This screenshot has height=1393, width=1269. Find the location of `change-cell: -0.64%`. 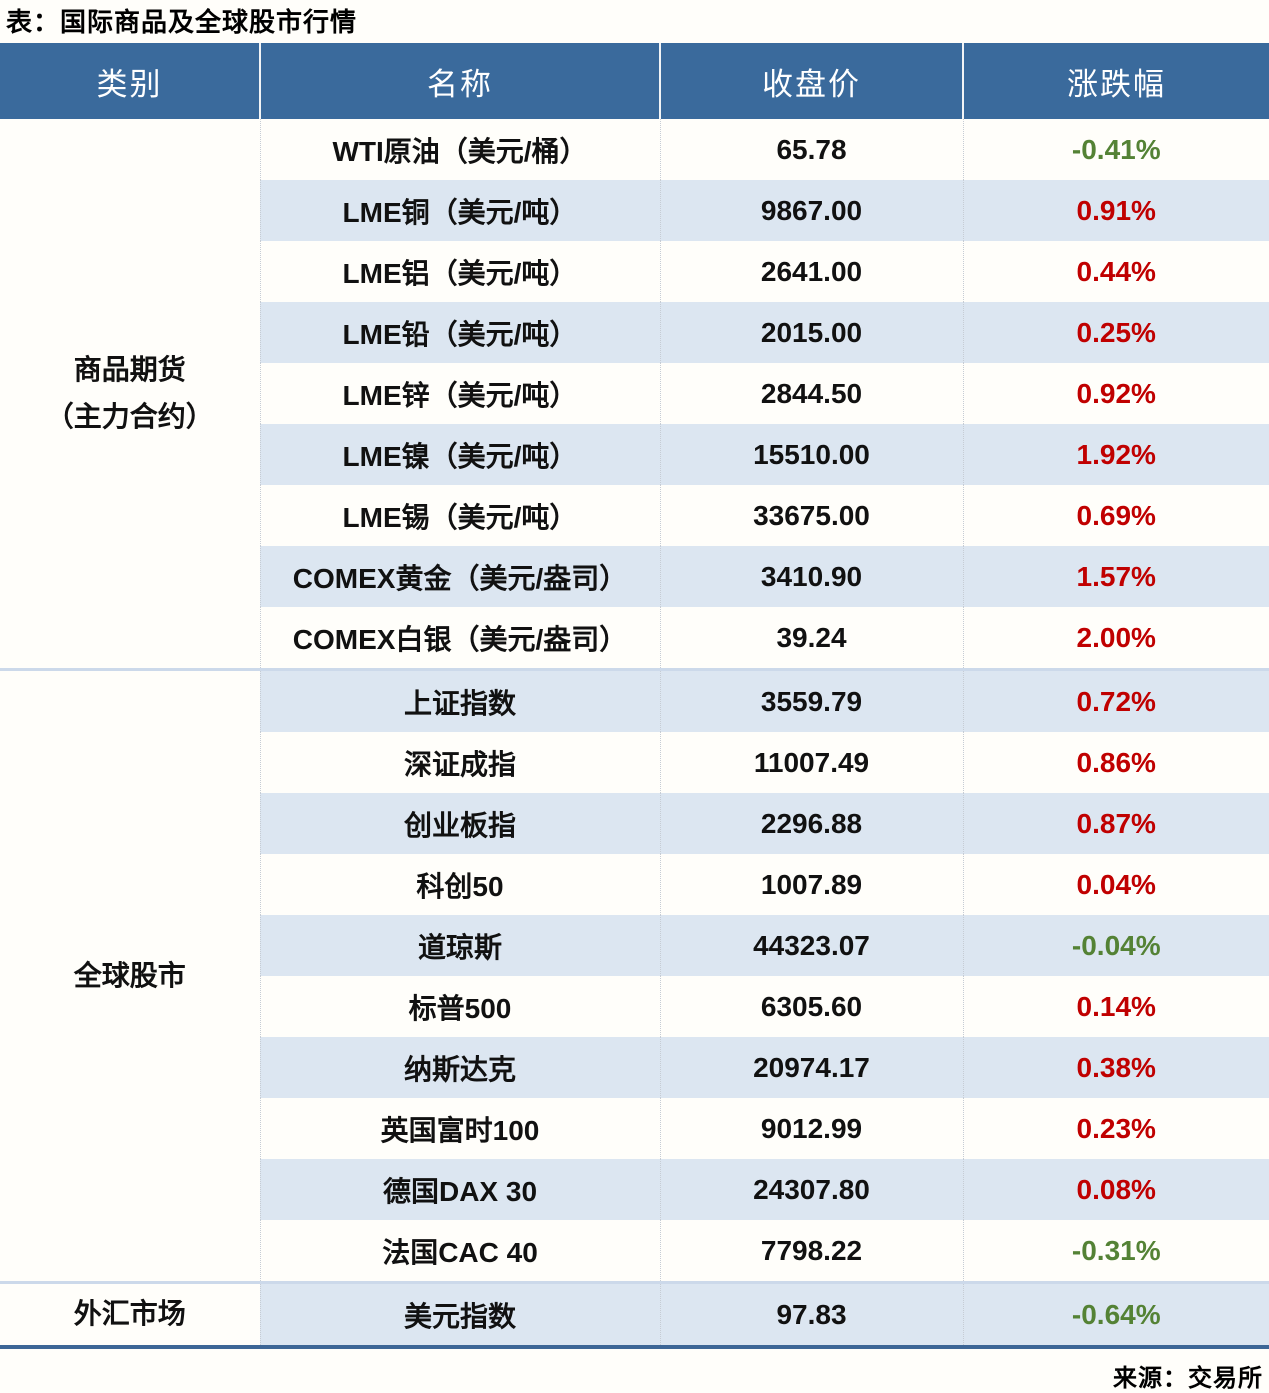

change-cell: -0.64% is located at coordinates (1115, 1314).